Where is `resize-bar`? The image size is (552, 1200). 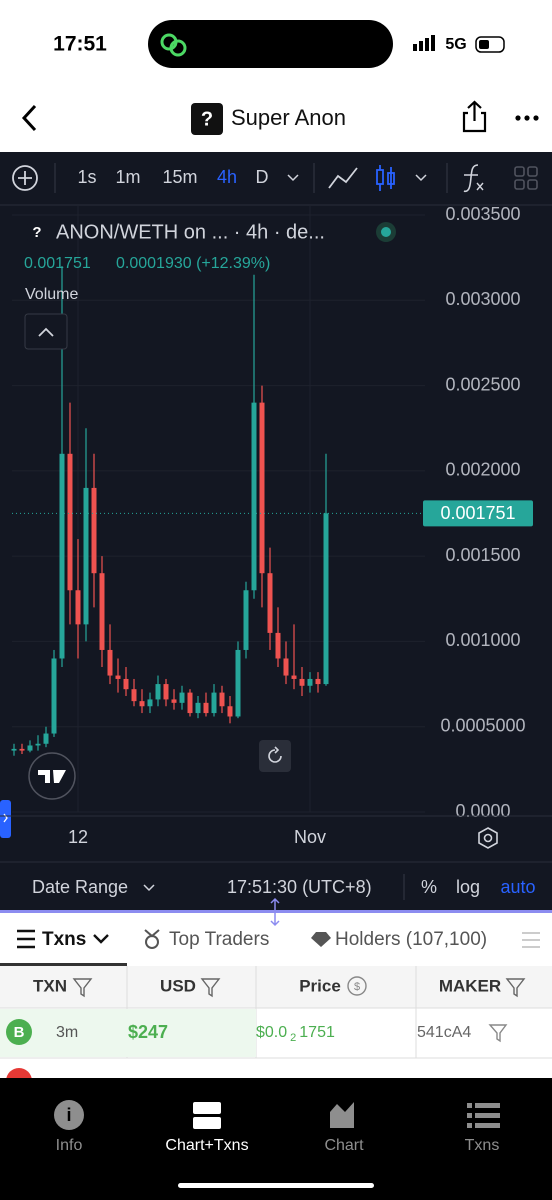 resize-bar is located at coordinates (276, 911).